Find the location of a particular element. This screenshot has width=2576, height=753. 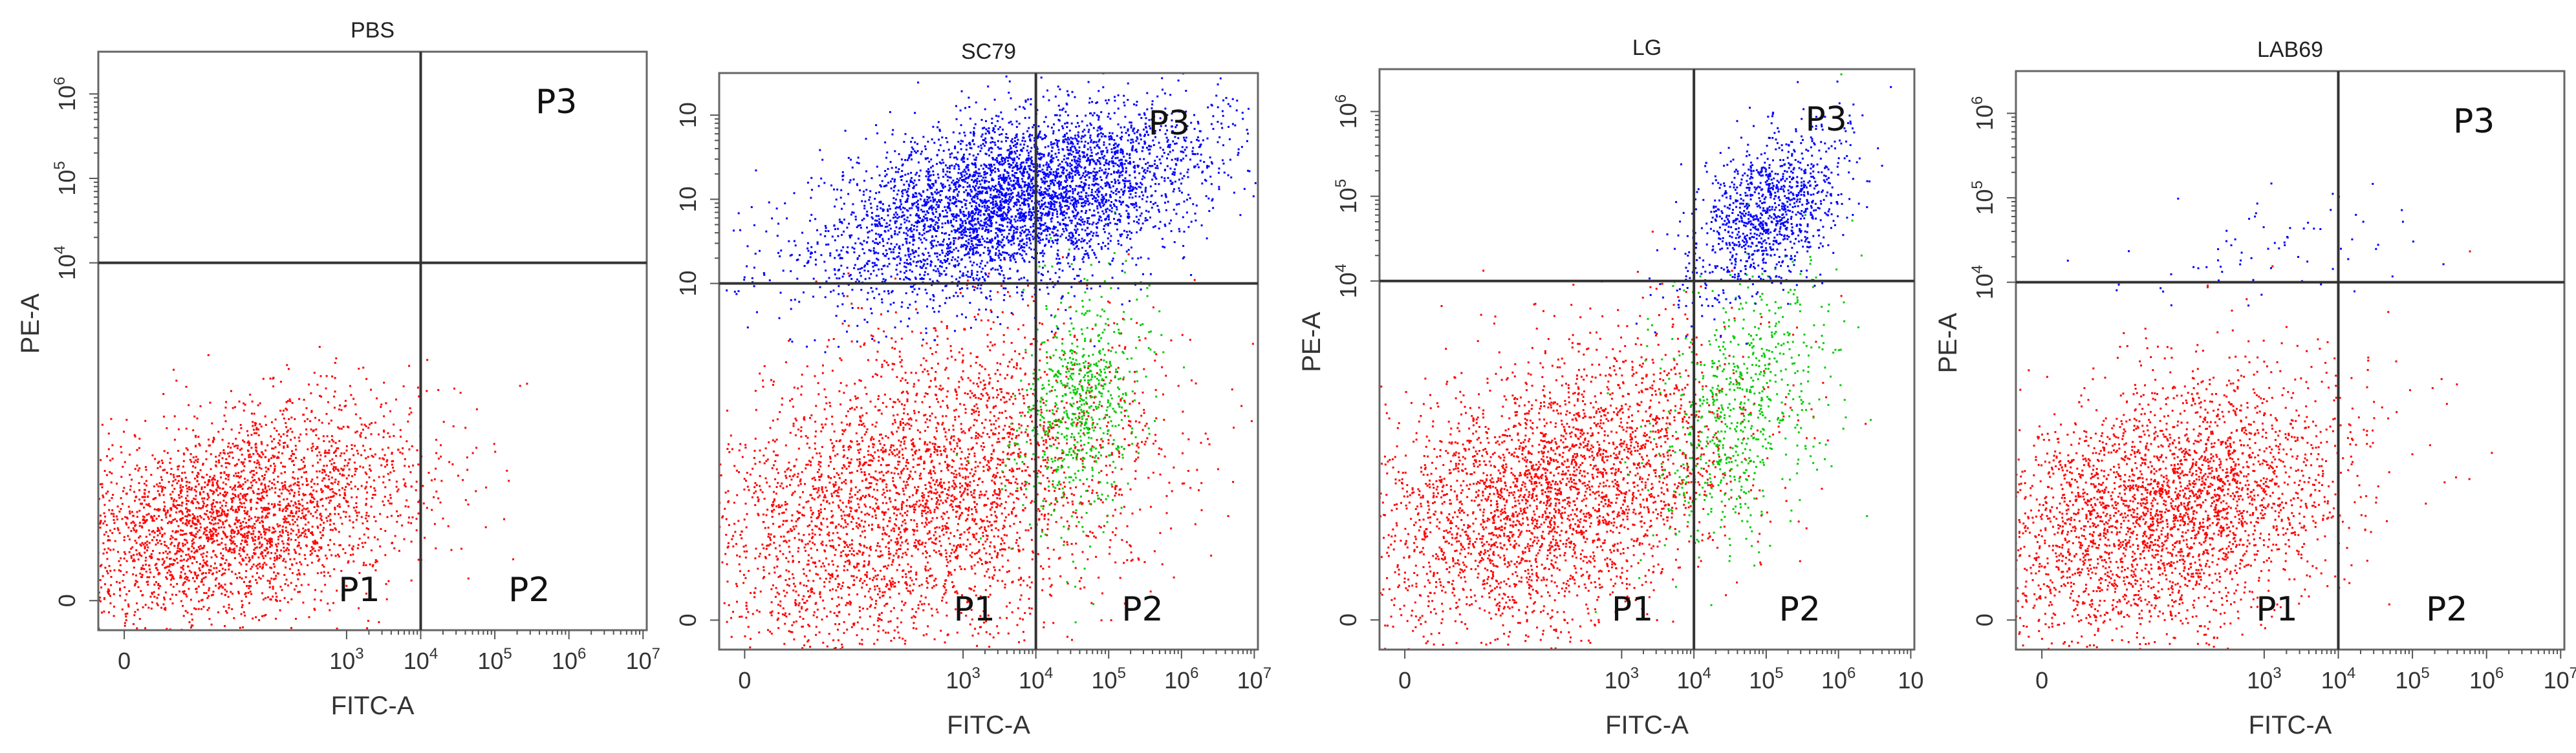

scatter-points is located at coordinates (305, 520).